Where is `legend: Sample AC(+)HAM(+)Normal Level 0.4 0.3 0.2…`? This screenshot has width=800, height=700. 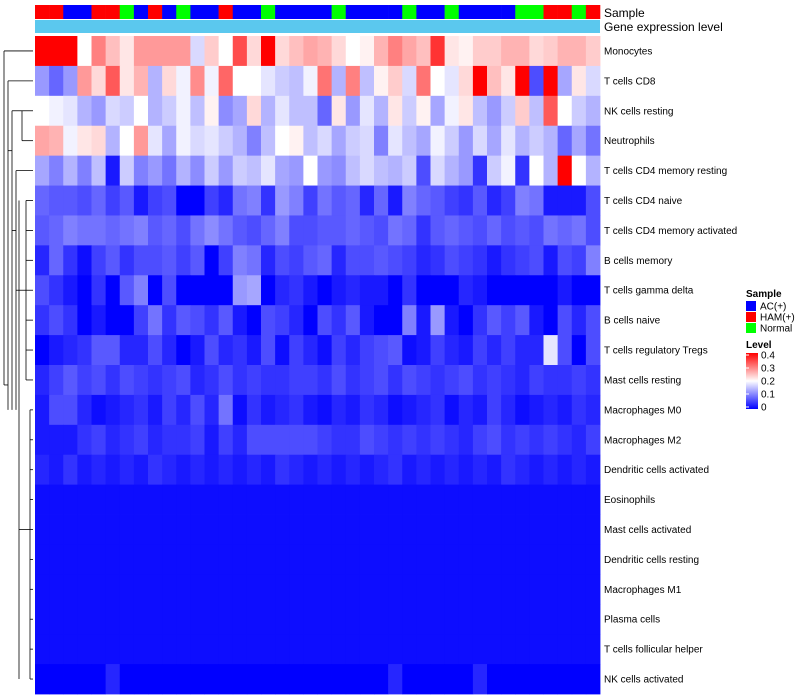
legend: Sample AC(+)HAM(+)Normal Level 0.4 0.3 0.2… is located at coordinates (770, 351).